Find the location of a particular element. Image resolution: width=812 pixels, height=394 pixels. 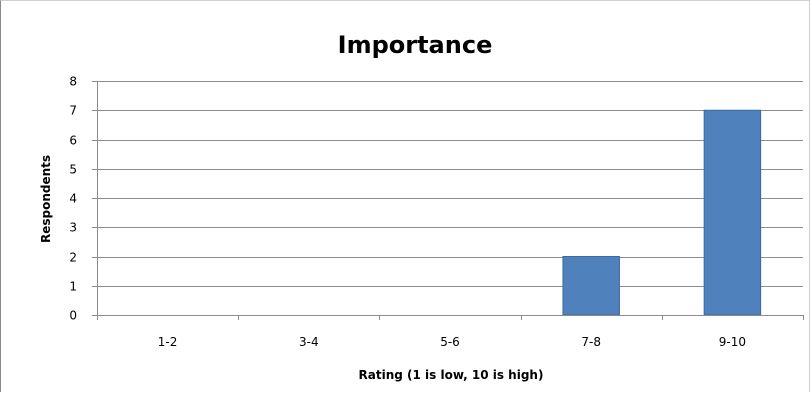

y-tick-label: 7 is located at coordinates (73, 111).